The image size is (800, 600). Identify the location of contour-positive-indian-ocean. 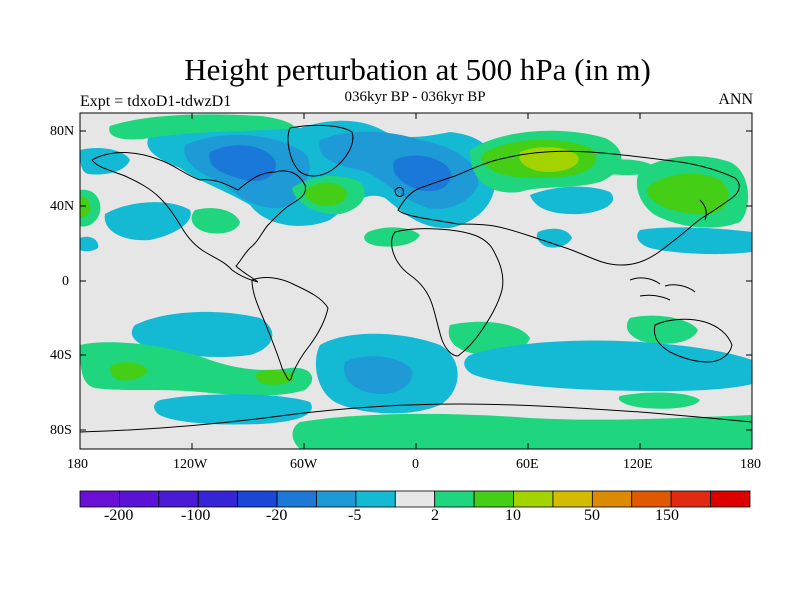
(662, 329).